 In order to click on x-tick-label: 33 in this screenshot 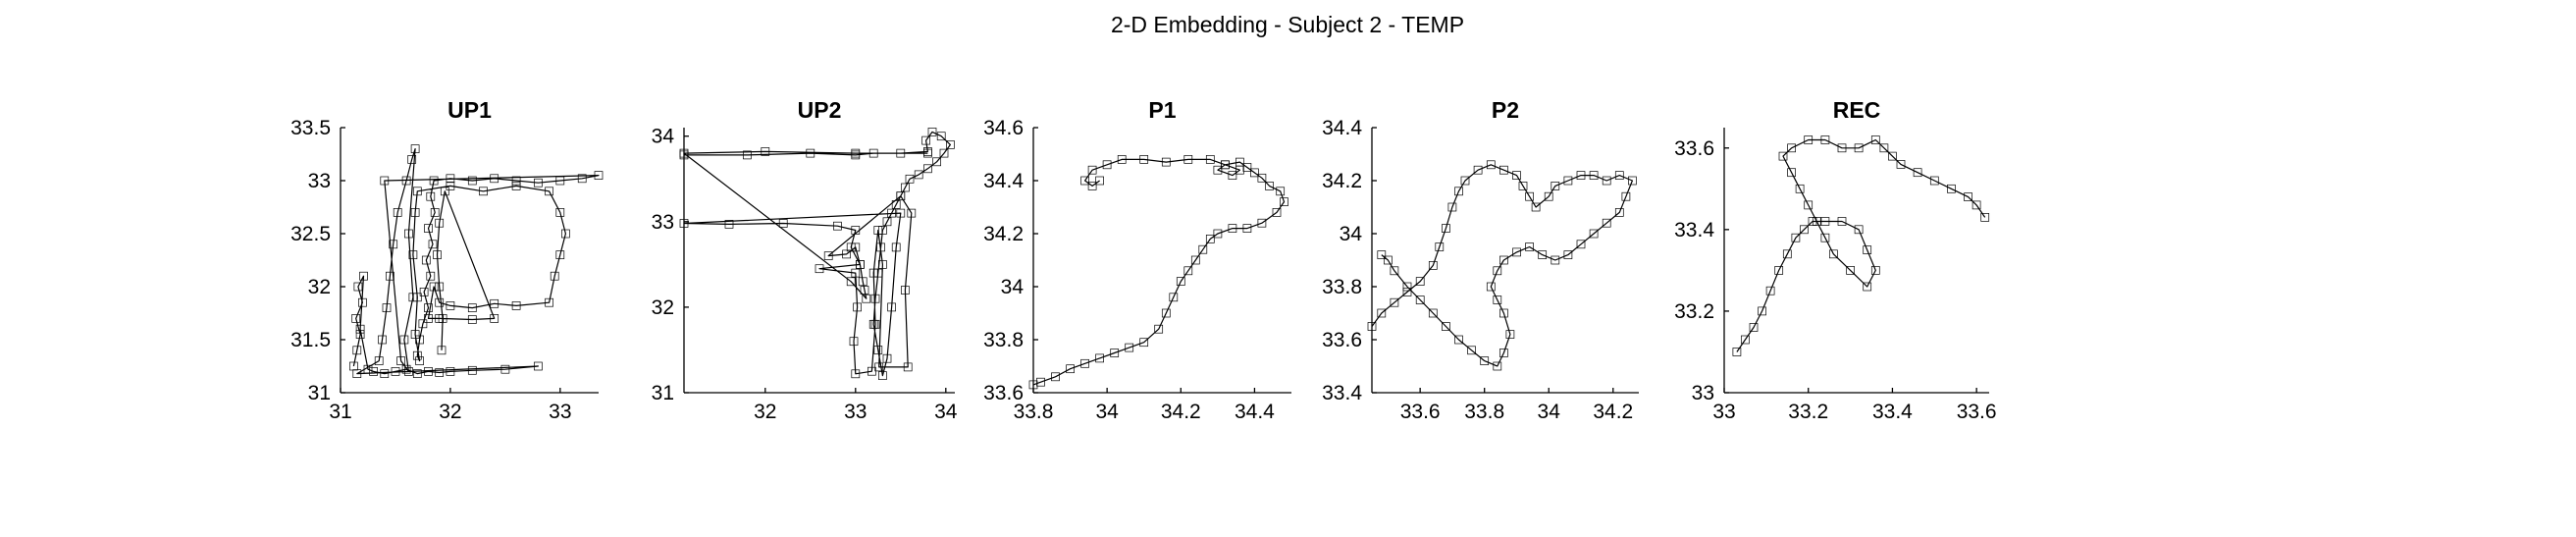, I will do `click(855, 412)`.